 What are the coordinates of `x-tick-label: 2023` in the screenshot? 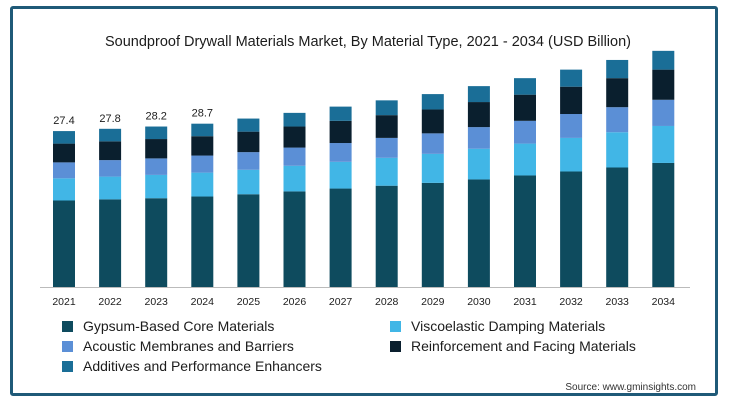 It's located at (157, 302).